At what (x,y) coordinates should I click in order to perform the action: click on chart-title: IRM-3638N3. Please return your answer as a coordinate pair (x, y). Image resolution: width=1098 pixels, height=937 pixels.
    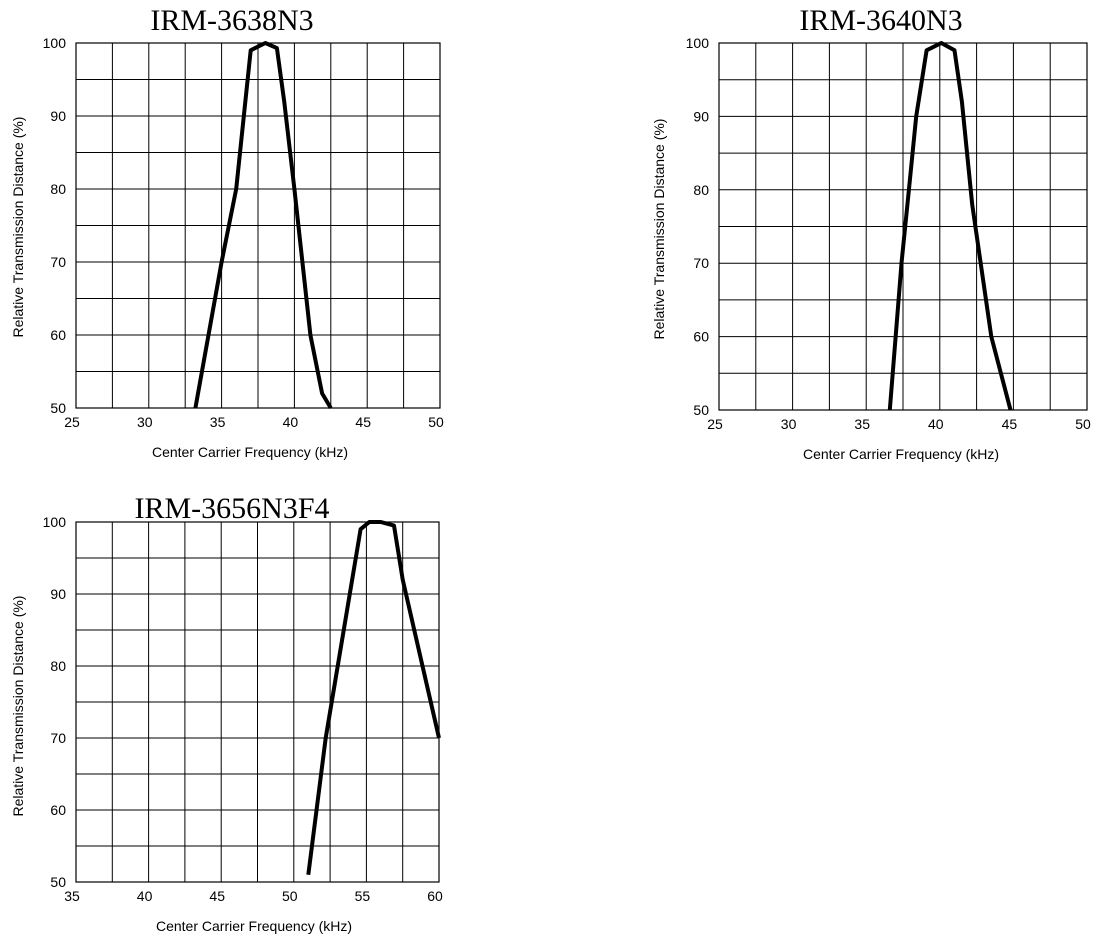
    Looking at the image, I should click on (231, 20).